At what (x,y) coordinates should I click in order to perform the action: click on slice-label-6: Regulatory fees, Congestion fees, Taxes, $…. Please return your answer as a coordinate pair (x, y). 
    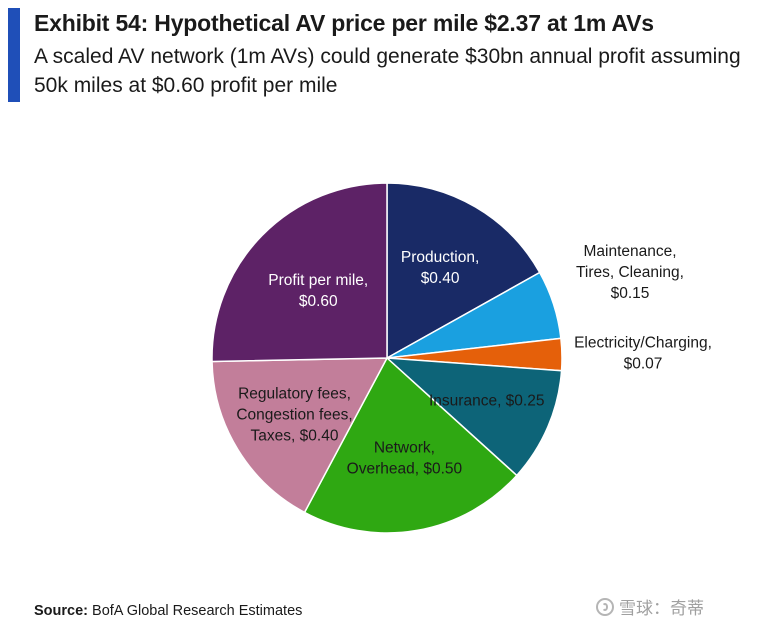
    Looking at the image, I should click on (294, 415).